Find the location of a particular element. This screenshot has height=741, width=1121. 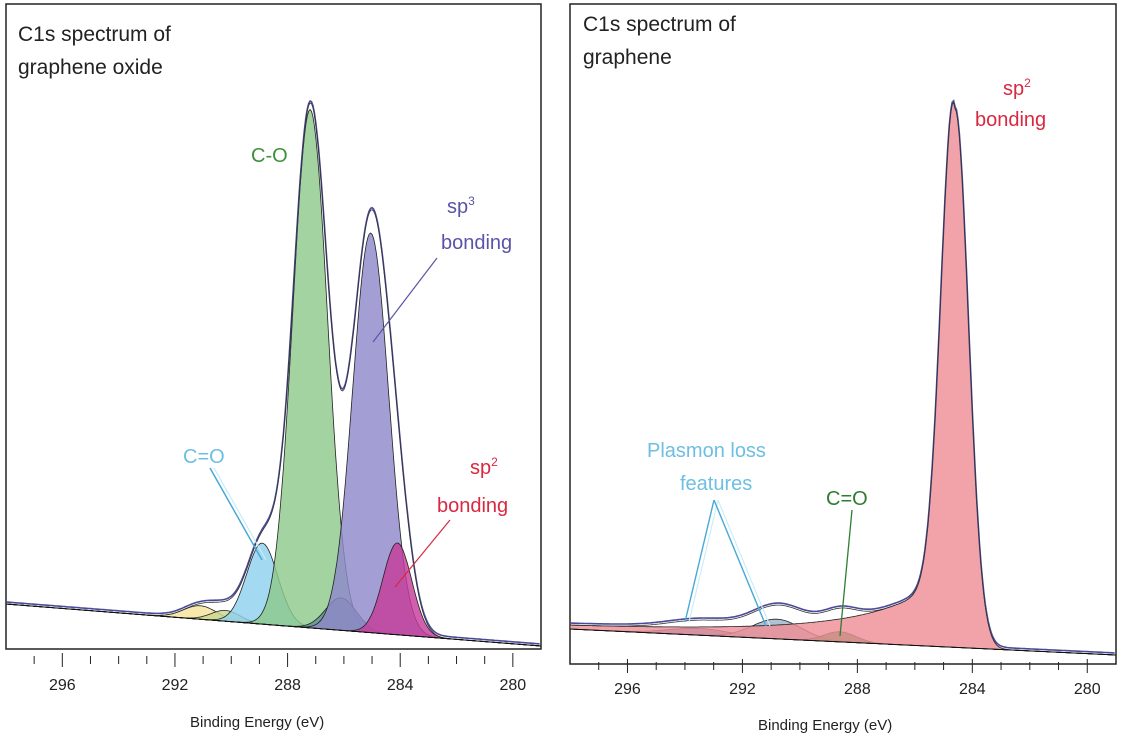

annotation-plasmon: Plasmon loss is located at coordinates (706, 451).